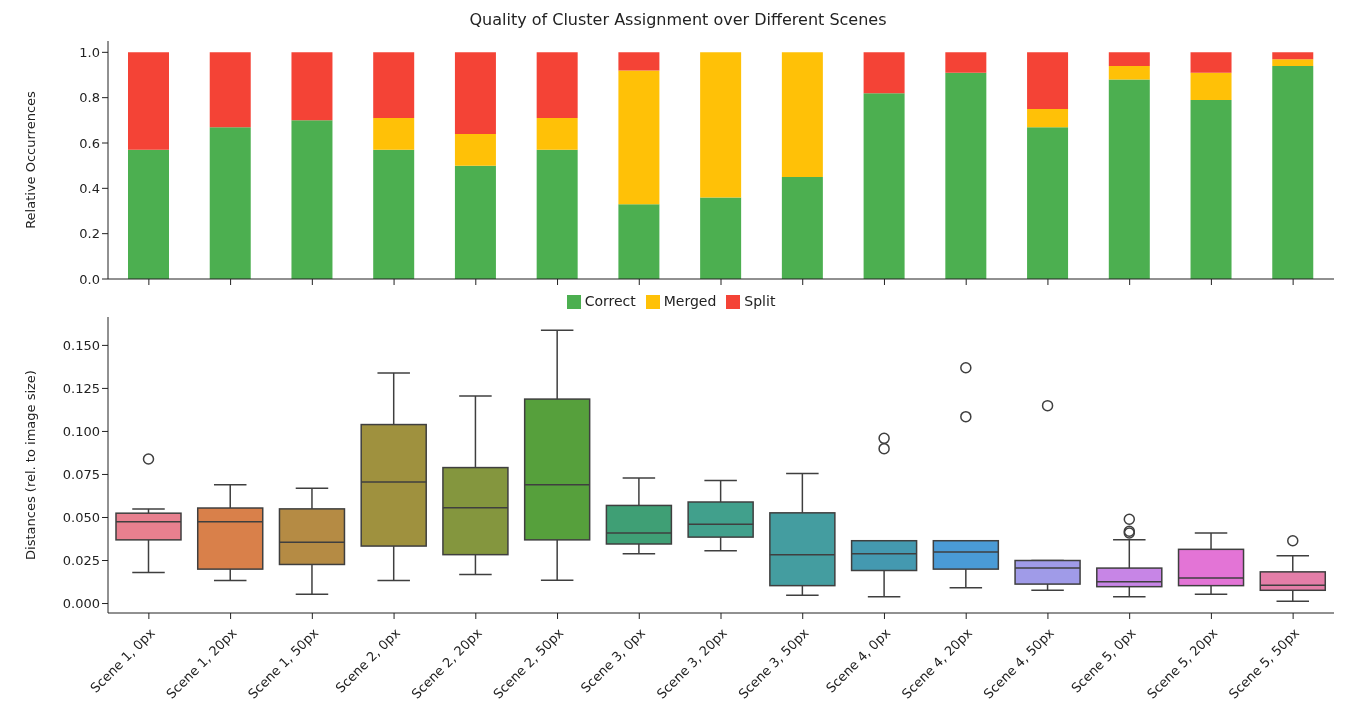  Describe the element at coordinates (89, 143) in the screenshot. I see `y-tick-label: 0.6` at that location.